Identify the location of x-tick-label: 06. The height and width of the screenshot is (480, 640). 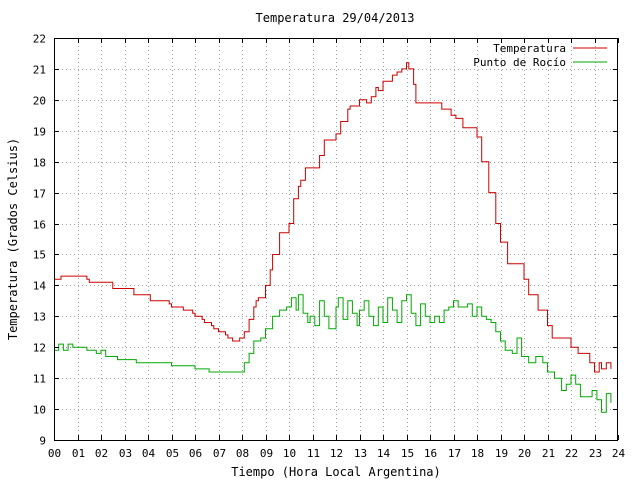
(195, 453).